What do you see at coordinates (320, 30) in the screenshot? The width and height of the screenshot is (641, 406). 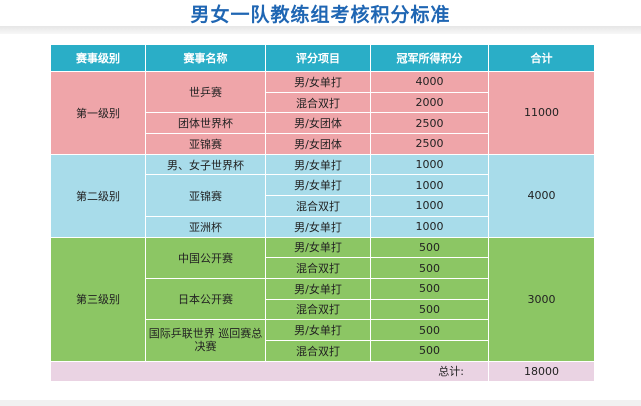 I see `title-underline-band` at bounding box center [320, 30].